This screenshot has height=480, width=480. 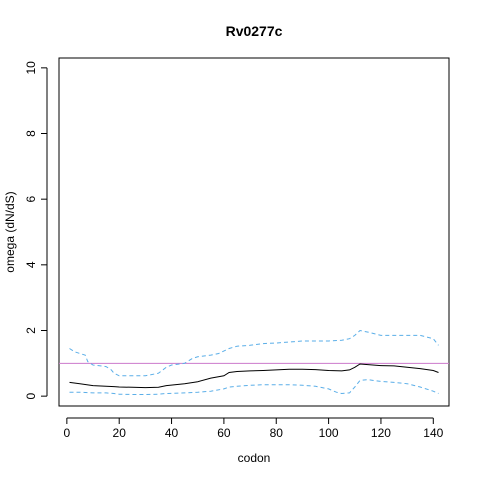 I want to click on x-tick-label: 120, so click(x=381, y=433).